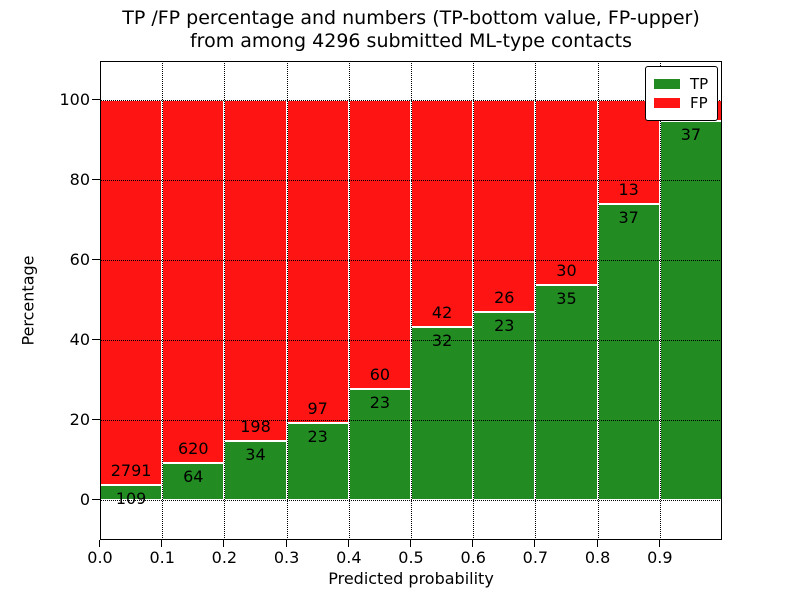 The width and height of the screenshot is (800, 600). What do you see at coordinates (74, 99) in the screenshot?
I see `y-tick-label: 100` at bounding box center [74, 99].